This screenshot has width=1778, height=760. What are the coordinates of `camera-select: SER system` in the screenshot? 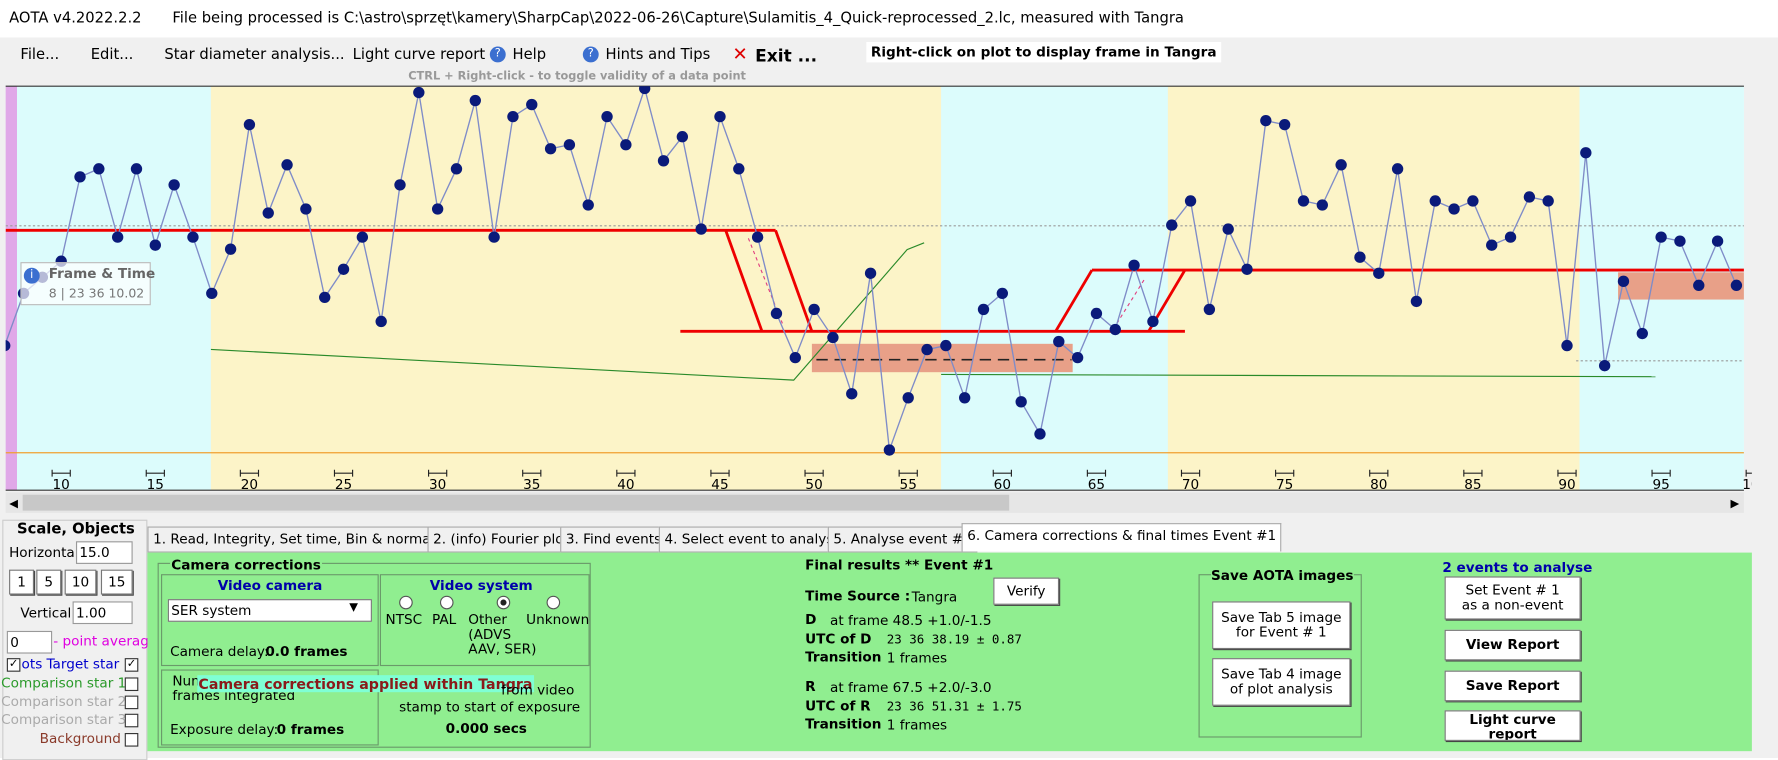 It's located at (269, 610).